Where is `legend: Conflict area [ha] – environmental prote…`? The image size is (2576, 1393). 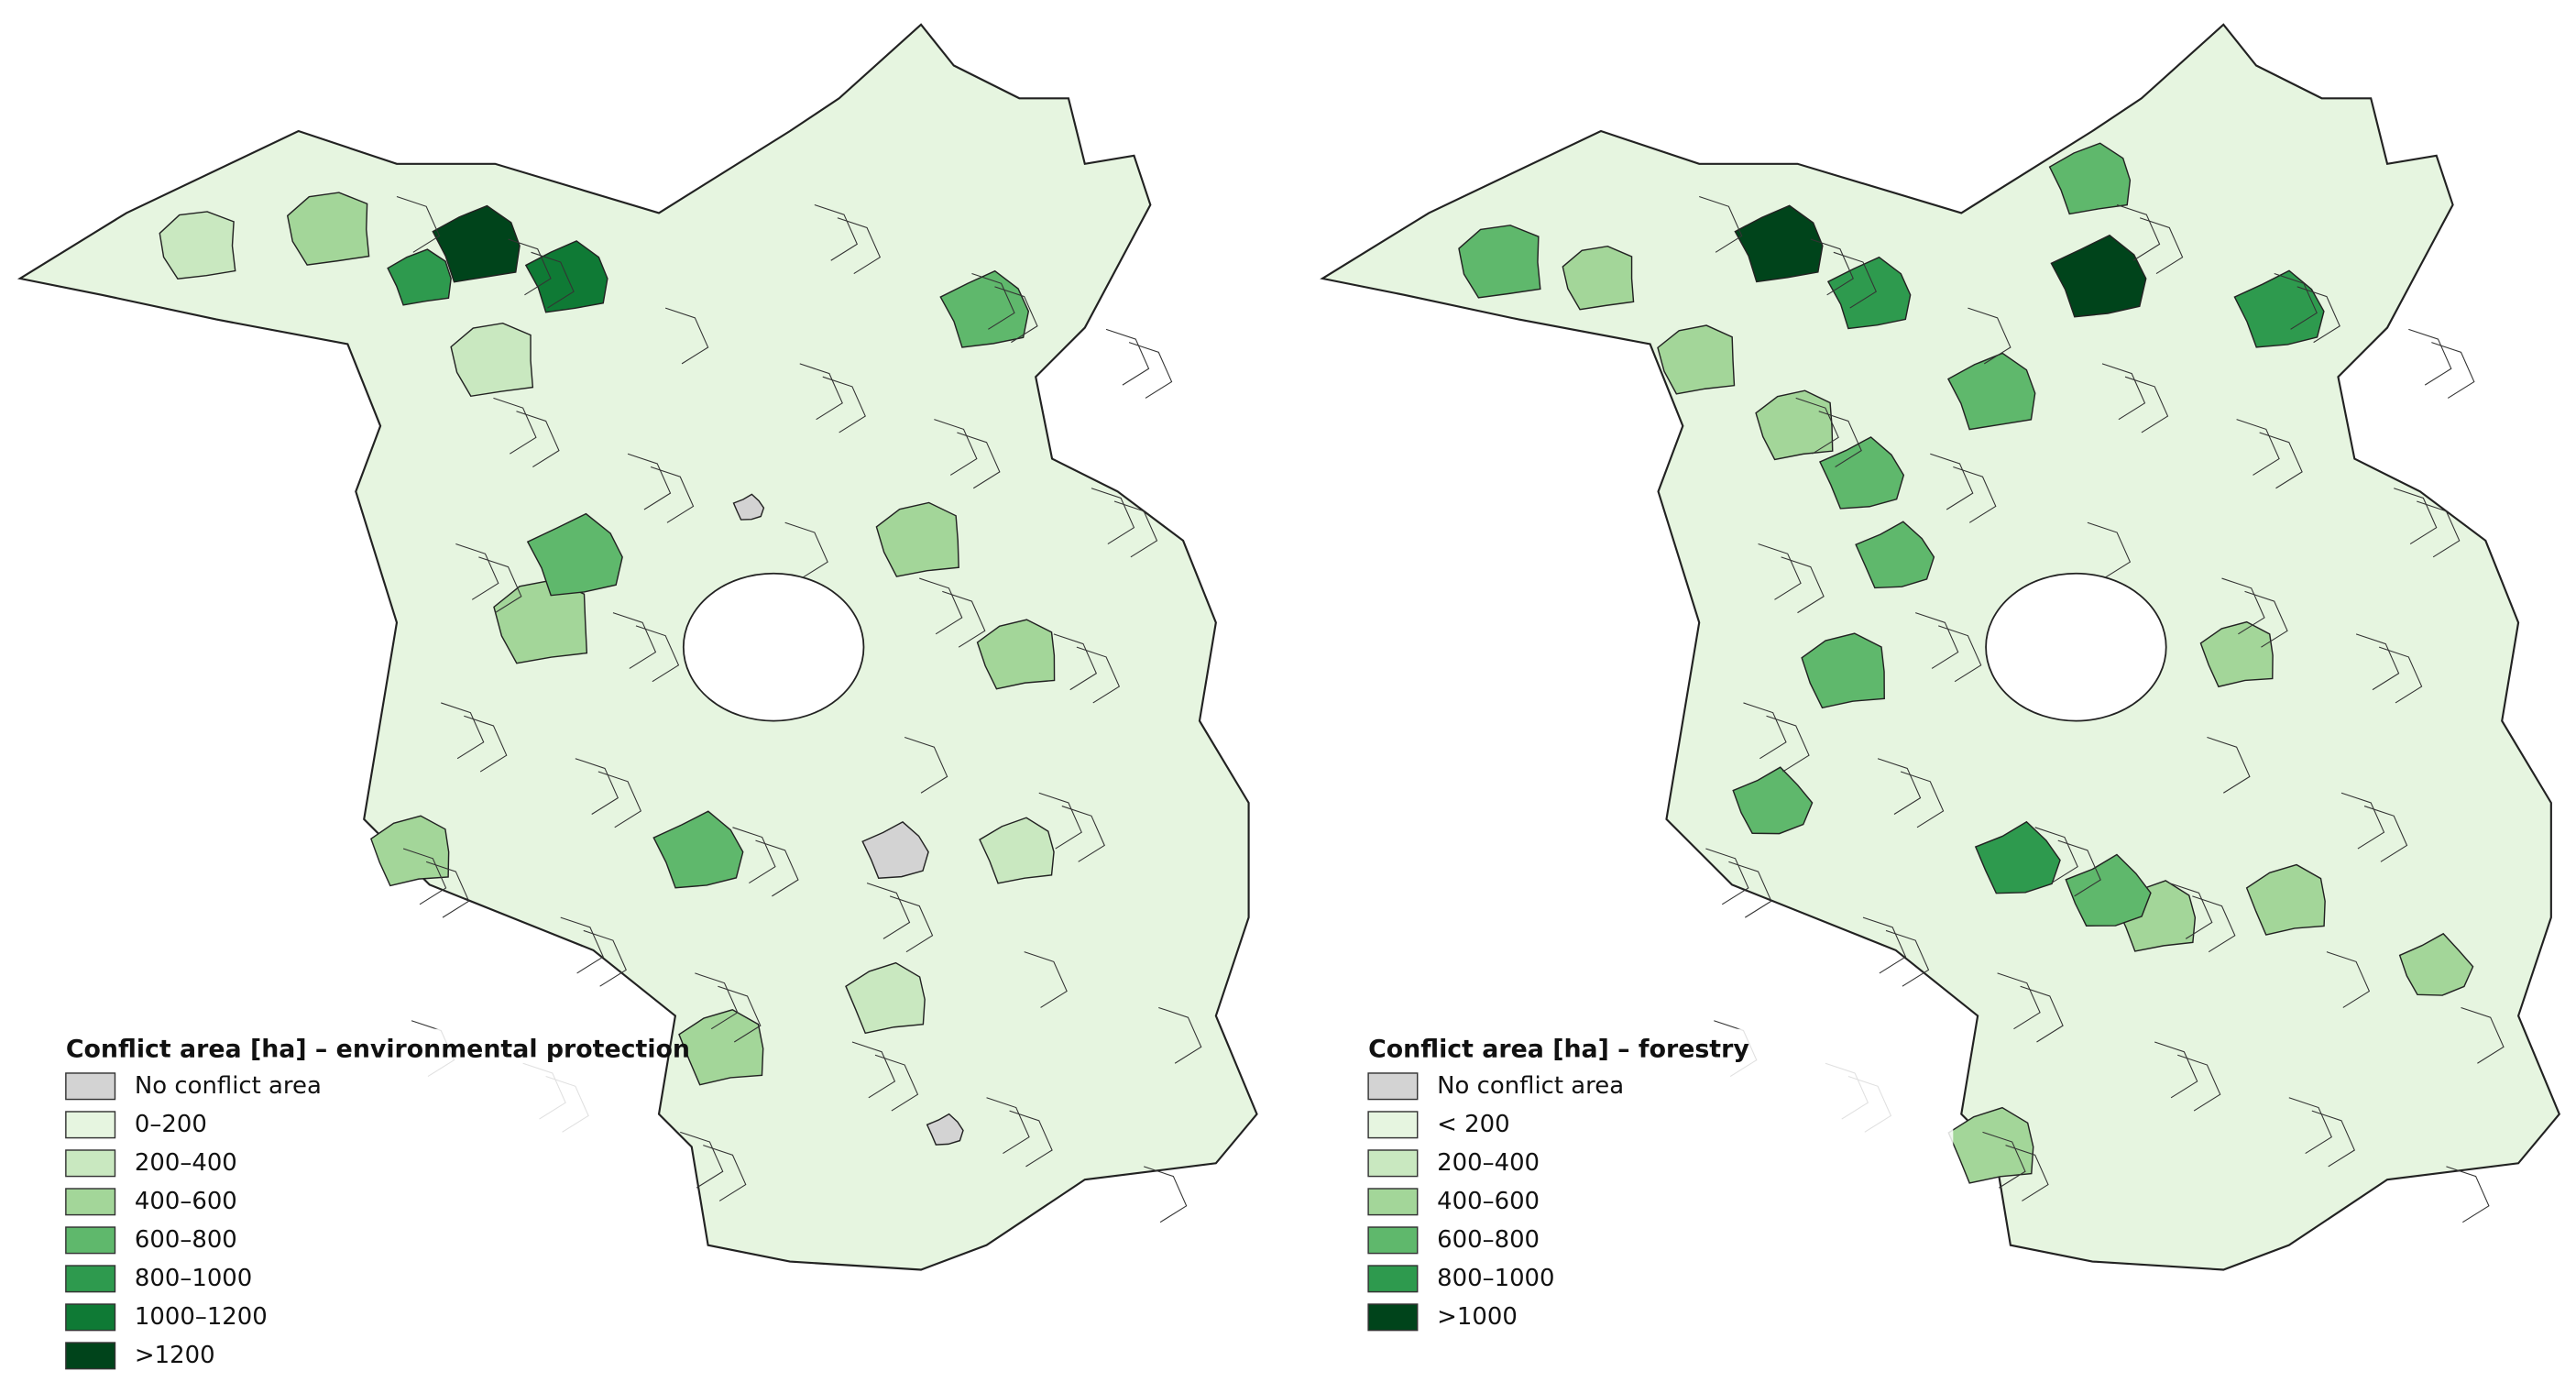
legend: Conflict area [ha] – environmental prote… is located at coordinates (371, 1208).